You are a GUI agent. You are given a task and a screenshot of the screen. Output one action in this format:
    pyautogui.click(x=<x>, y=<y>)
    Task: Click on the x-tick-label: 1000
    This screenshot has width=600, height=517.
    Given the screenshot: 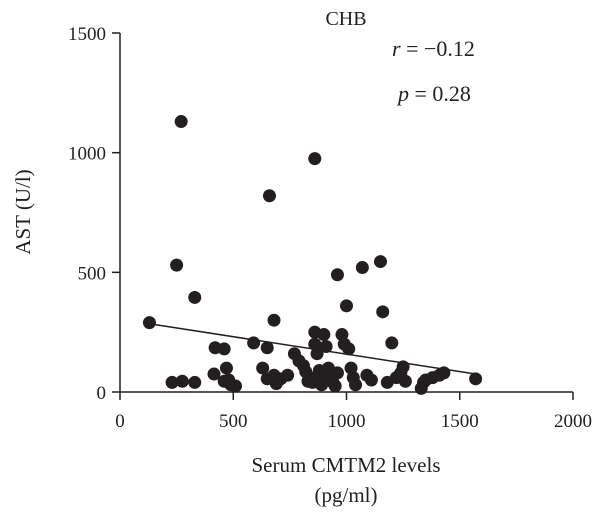 What is the action you would take?
    pyautogui.click(x=347, y=421)
    